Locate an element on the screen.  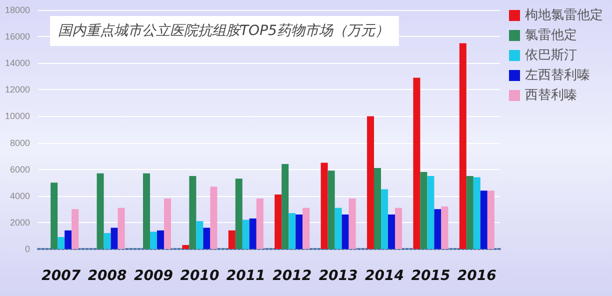
y-tick-label: 10000 is located at coordinates (17, 116).